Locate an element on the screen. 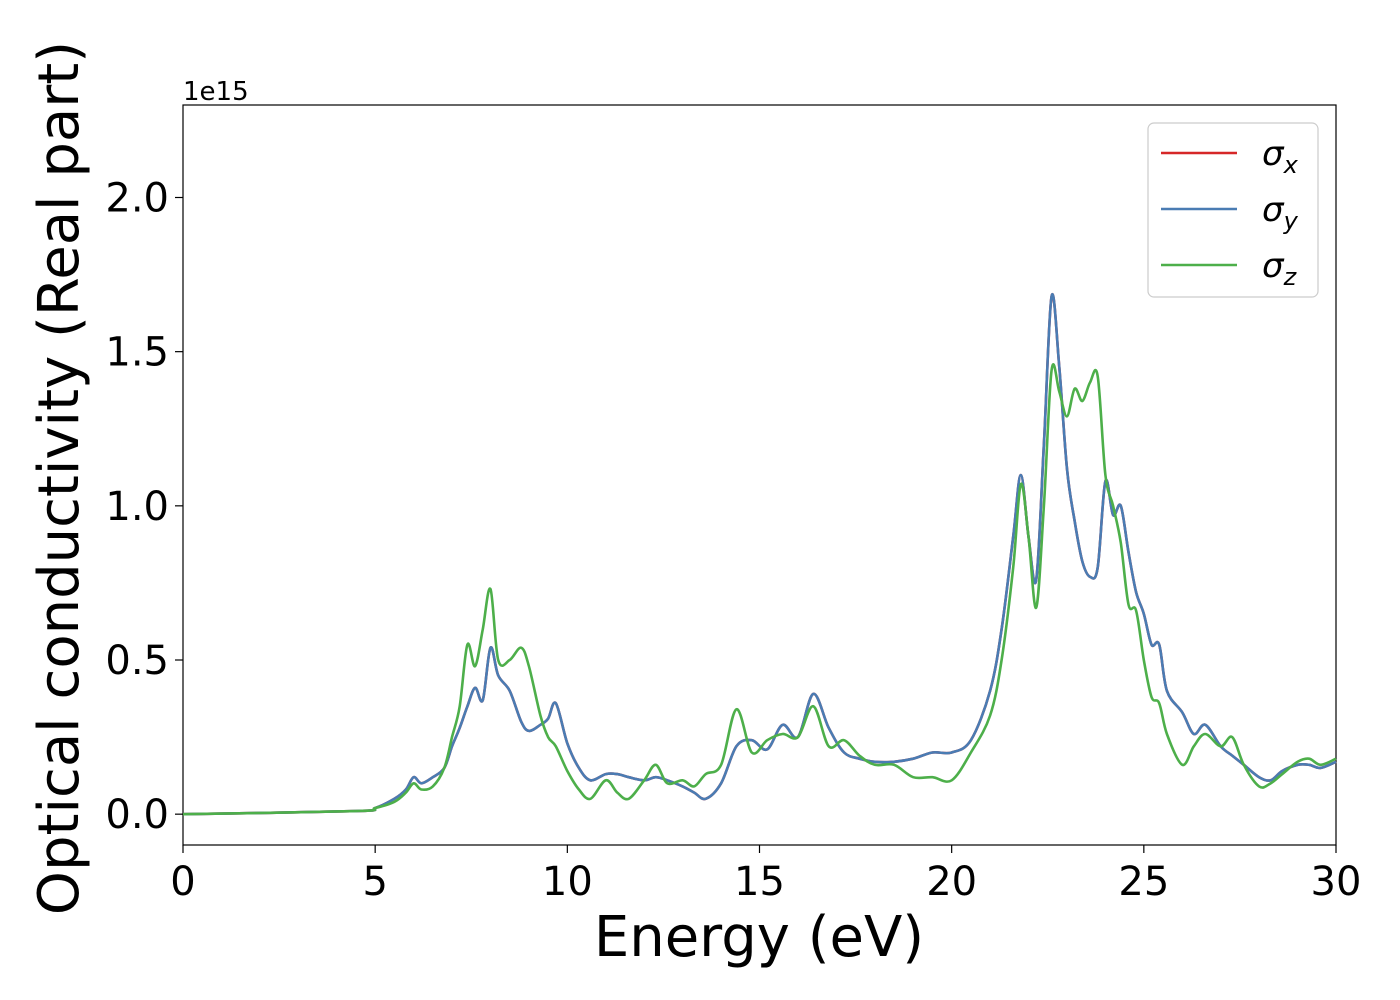  x-tick-label: 5 is located at coordinates (374, 882).